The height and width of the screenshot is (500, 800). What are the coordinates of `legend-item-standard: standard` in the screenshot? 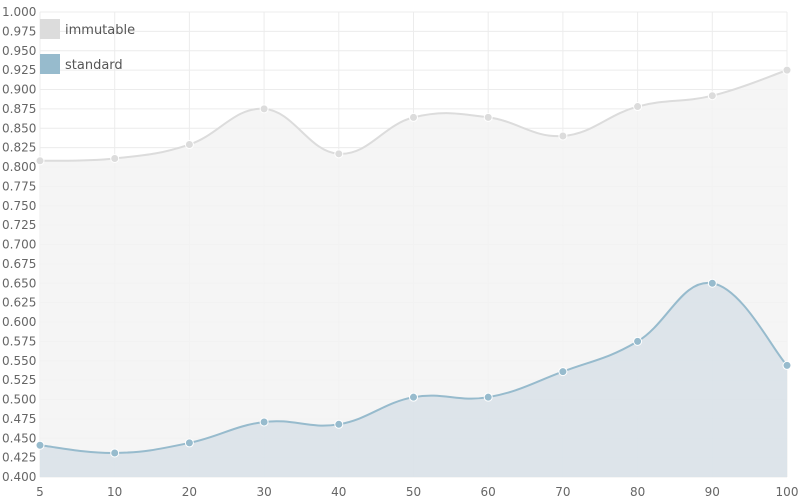 It's located at (81, 64).